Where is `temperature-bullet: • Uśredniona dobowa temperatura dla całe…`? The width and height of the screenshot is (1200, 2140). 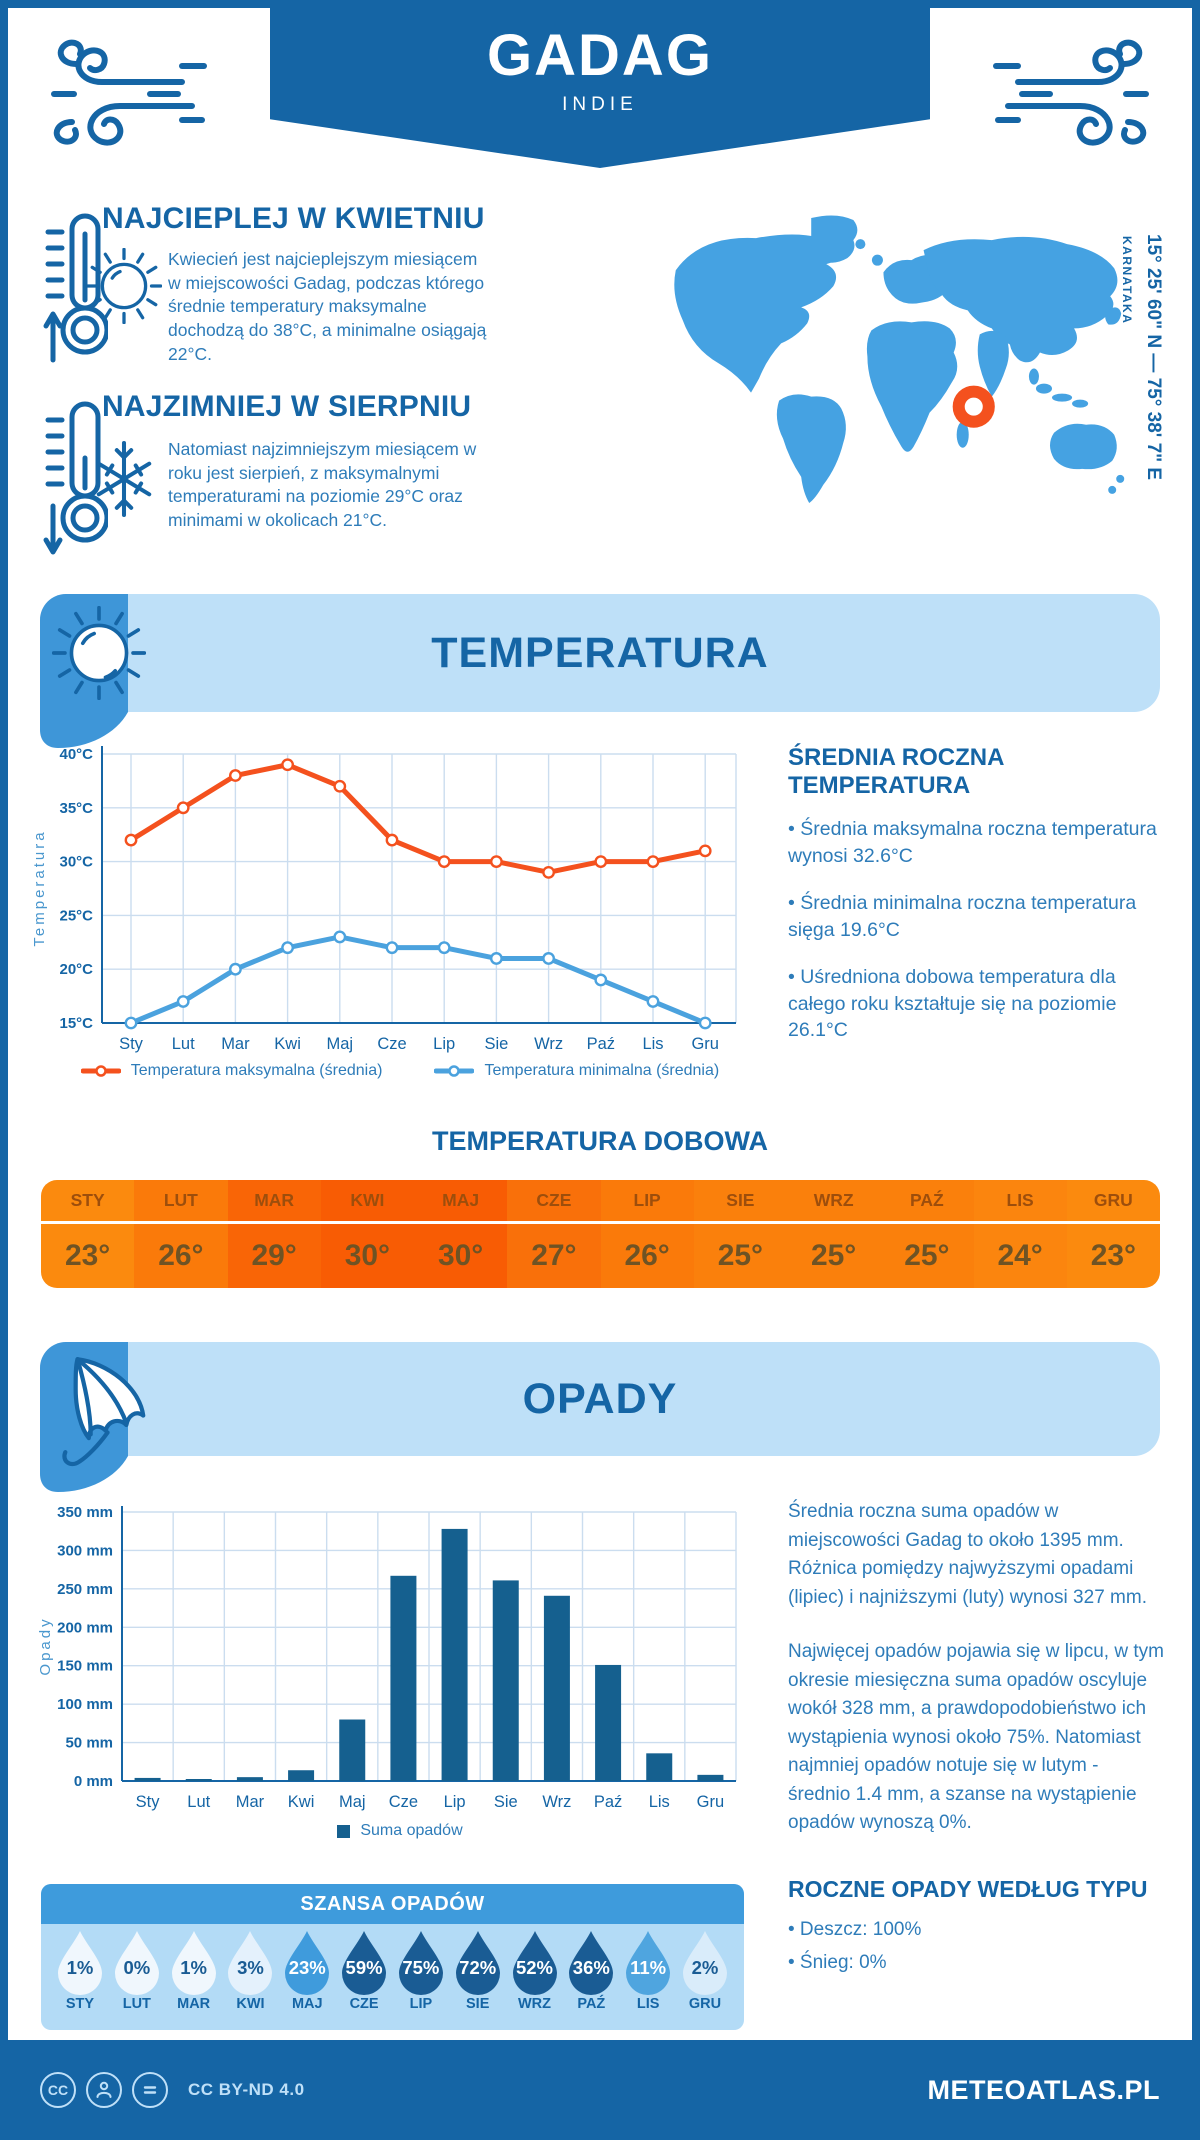 temperature-bullet: • Uśredniona dobowa temperatura dla całe… is located at coordinates (952, 1003).